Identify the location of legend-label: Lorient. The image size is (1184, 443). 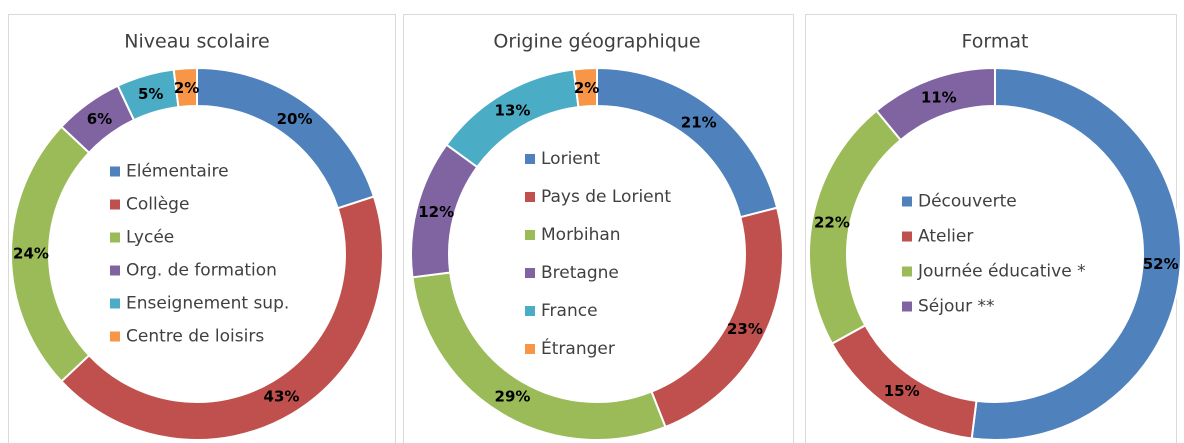
(571, 159).